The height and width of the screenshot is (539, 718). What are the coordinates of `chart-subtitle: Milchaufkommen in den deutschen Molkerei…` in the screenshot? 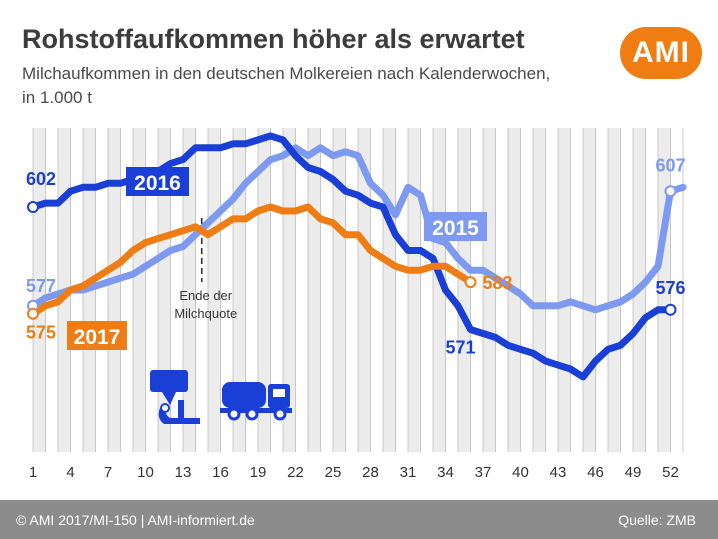 It's located at (286, 86).